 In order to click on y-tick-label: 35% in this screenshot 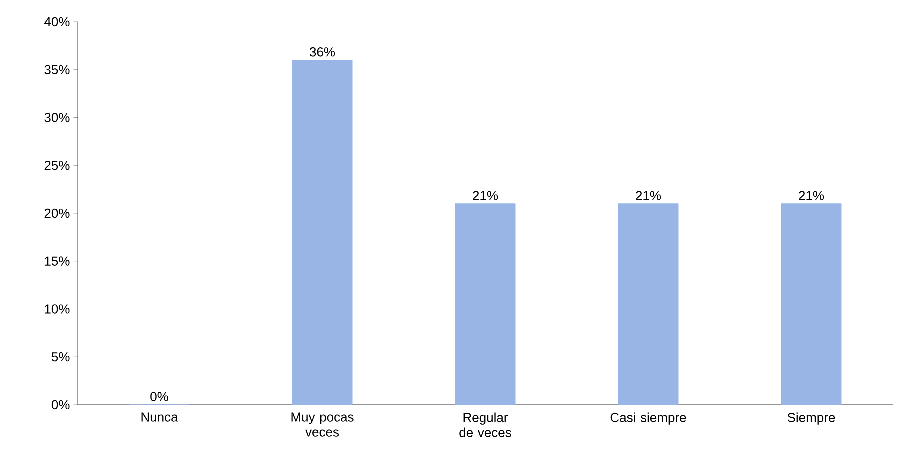, I will do `click(57, 69)`.